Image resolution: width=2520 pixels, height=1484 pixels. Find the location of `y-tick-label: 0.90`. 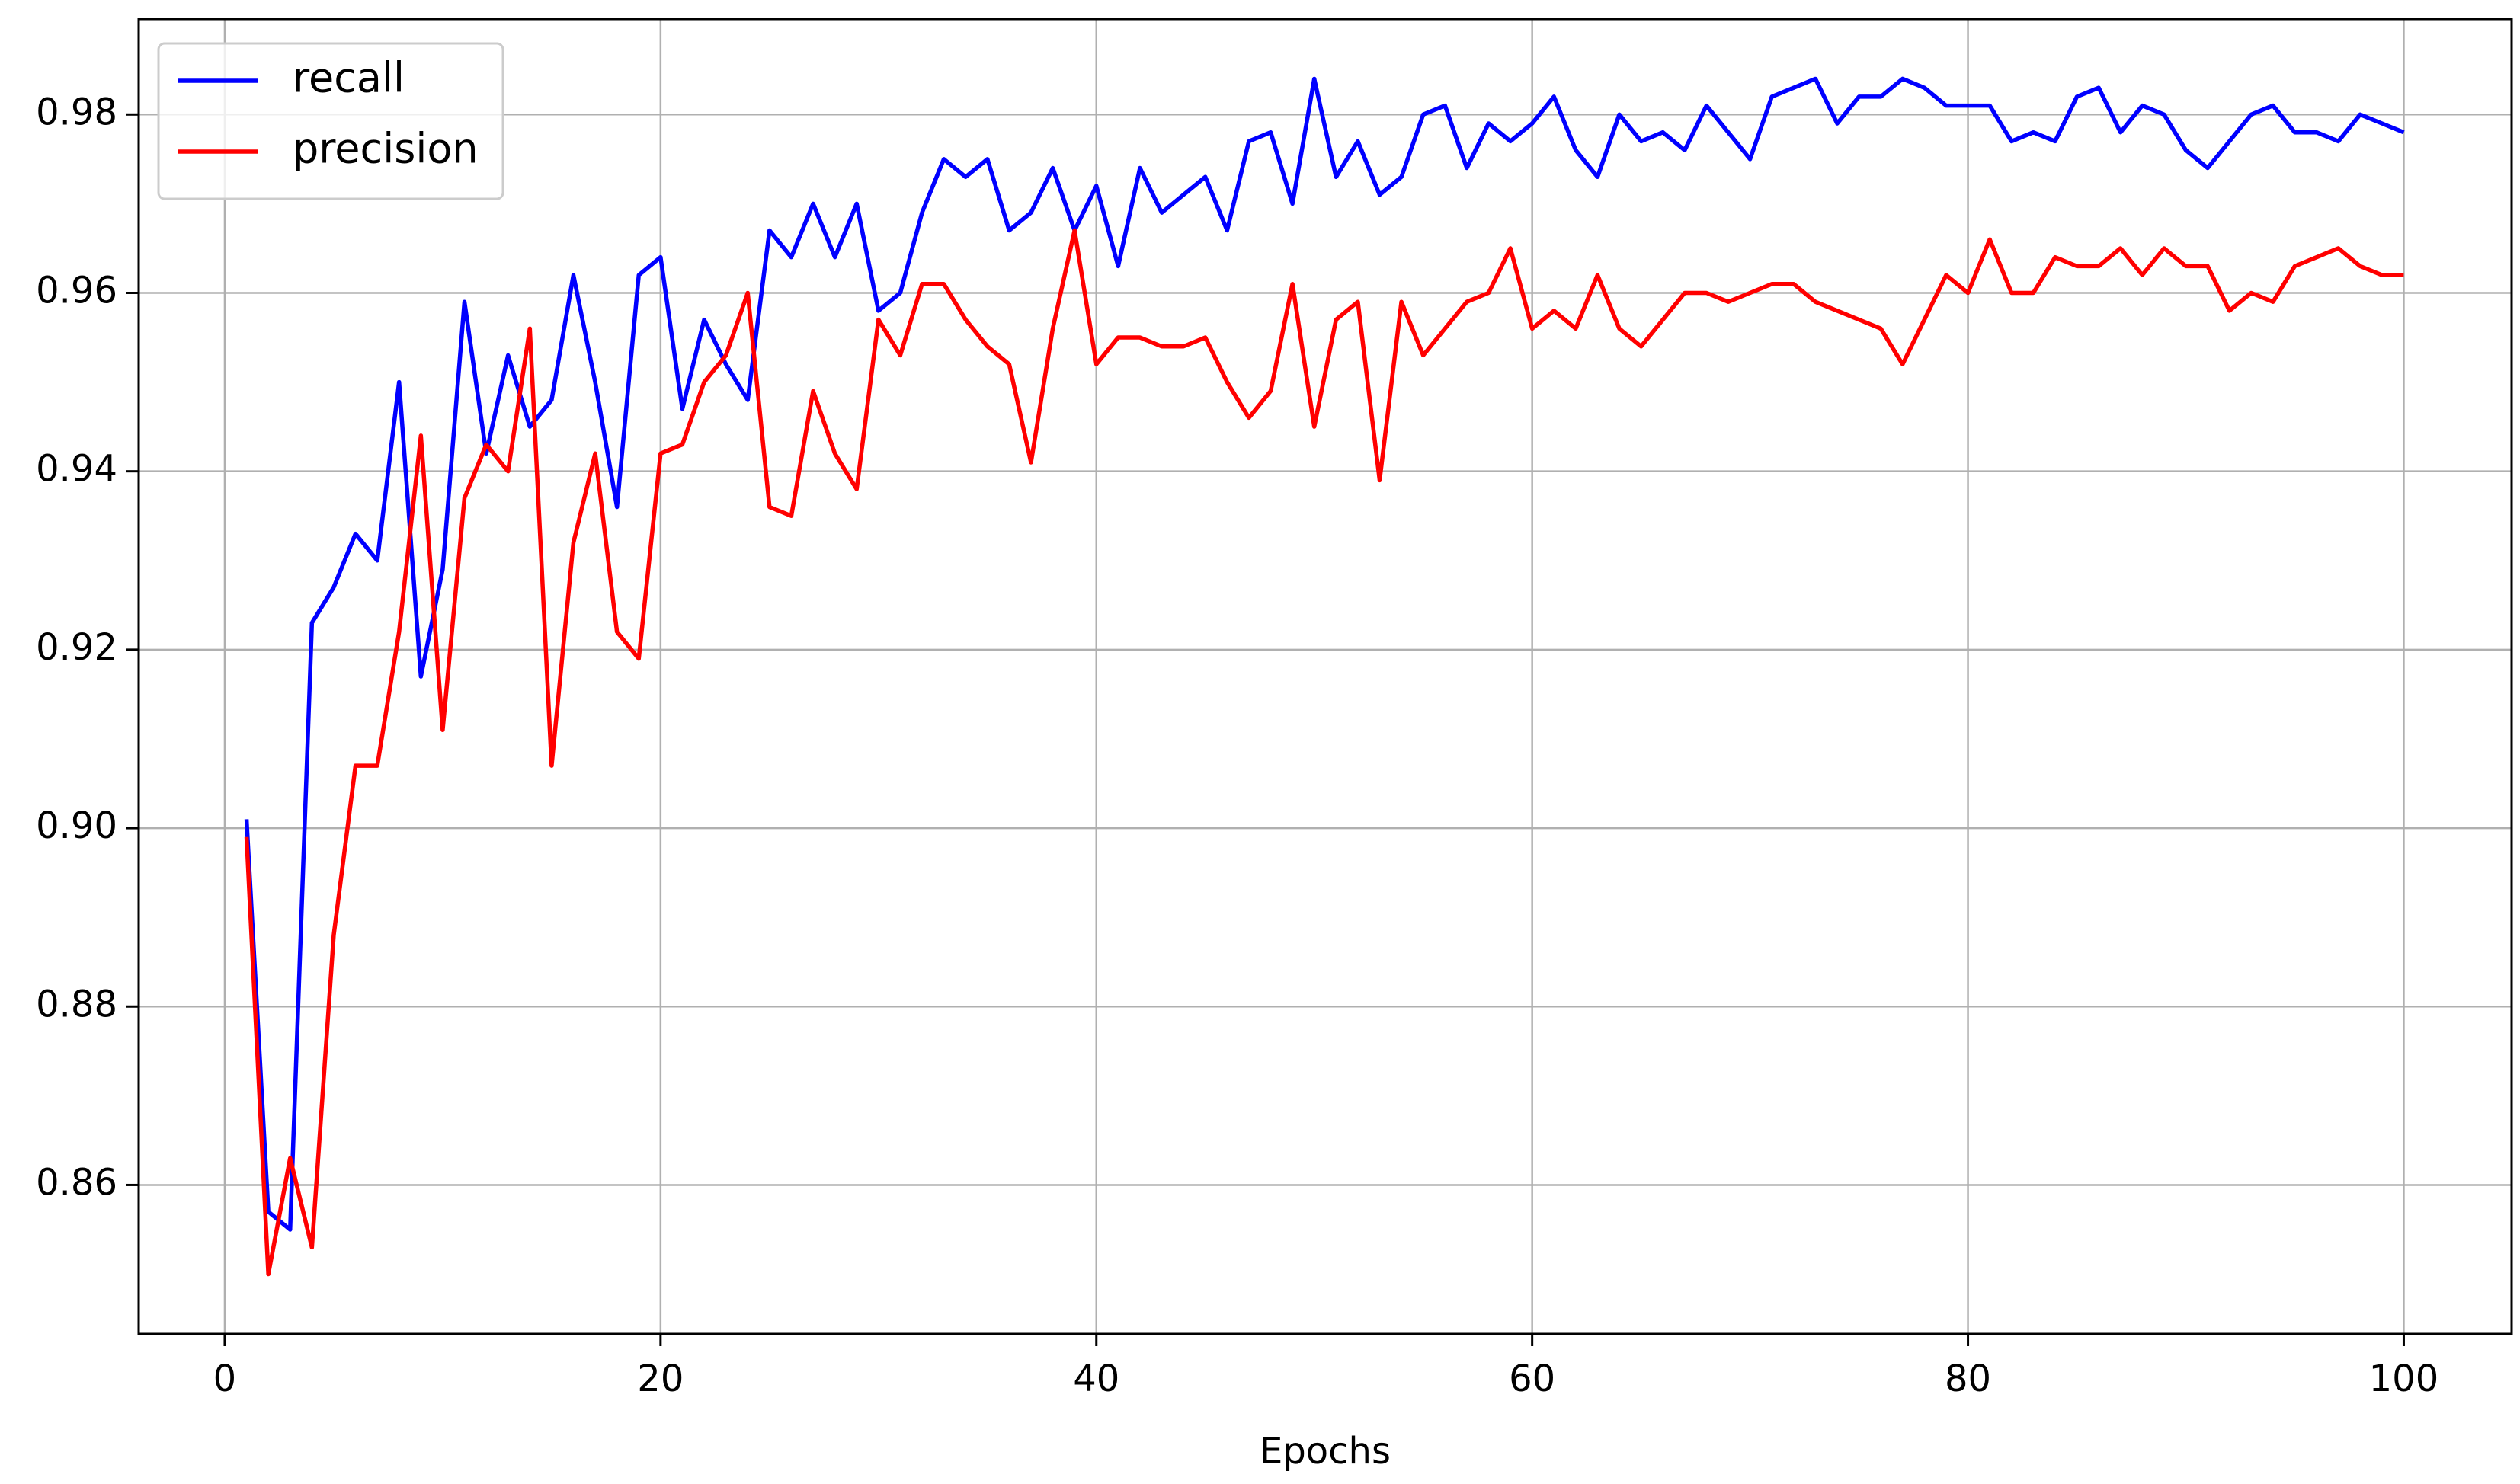

y-tick-label: 0.90 is located at coordinates (76, 825).